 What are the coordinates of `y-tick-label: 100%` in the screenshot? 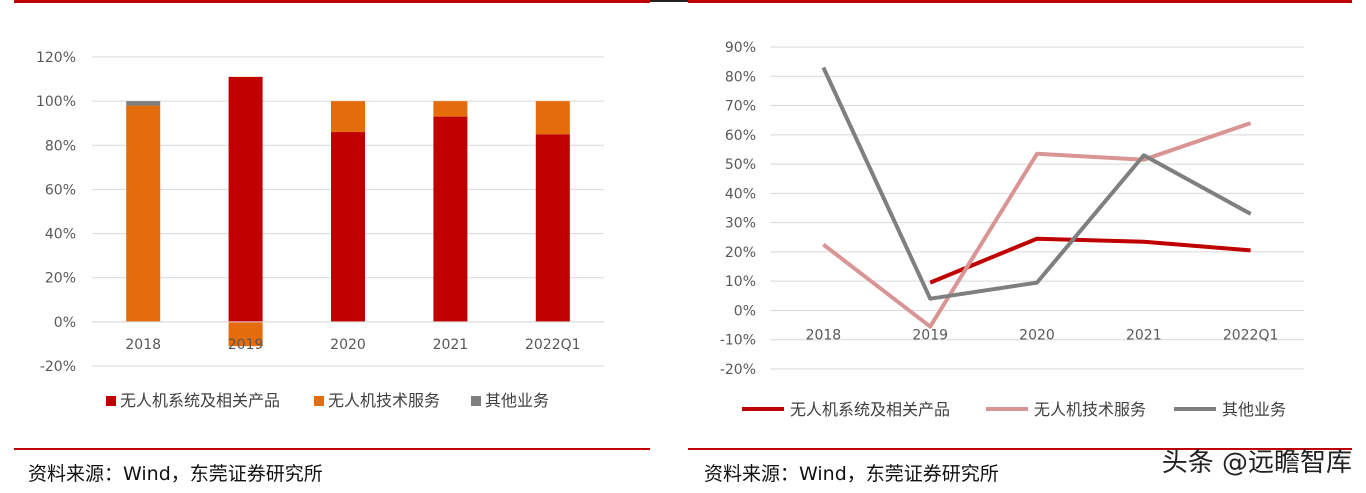 It's located at (56, 102).